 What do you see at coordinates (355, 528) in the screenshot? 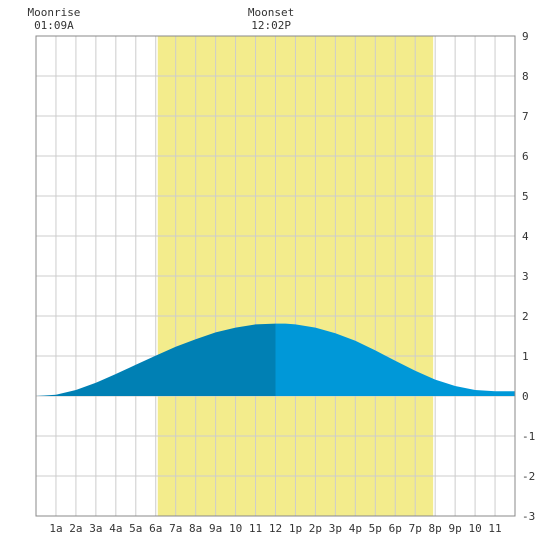
I see `x-tick-label: 4p` at bounding box center [355, 528].